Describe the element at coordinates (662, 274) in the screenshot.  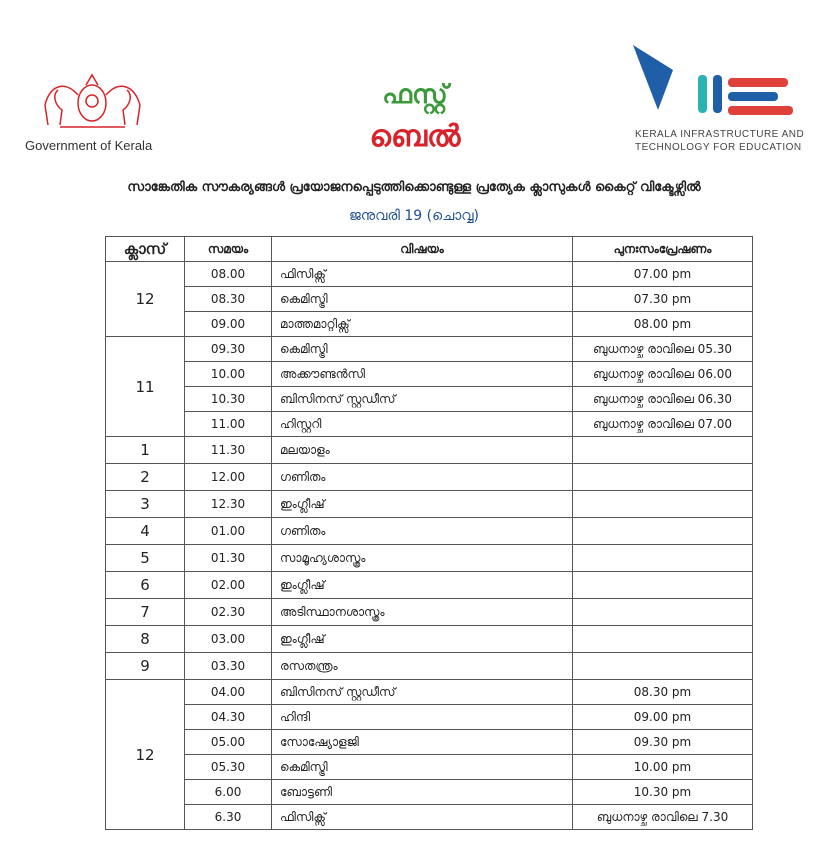
I see `rebroadcast-cell: 07.00 pm` at that location.